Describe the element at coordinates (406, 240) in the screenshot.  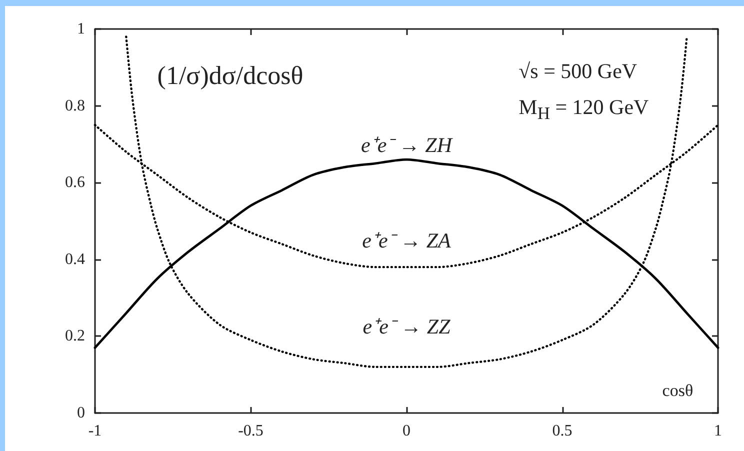
I see `series-label: e⁺e⁻ → ZA` at that location.